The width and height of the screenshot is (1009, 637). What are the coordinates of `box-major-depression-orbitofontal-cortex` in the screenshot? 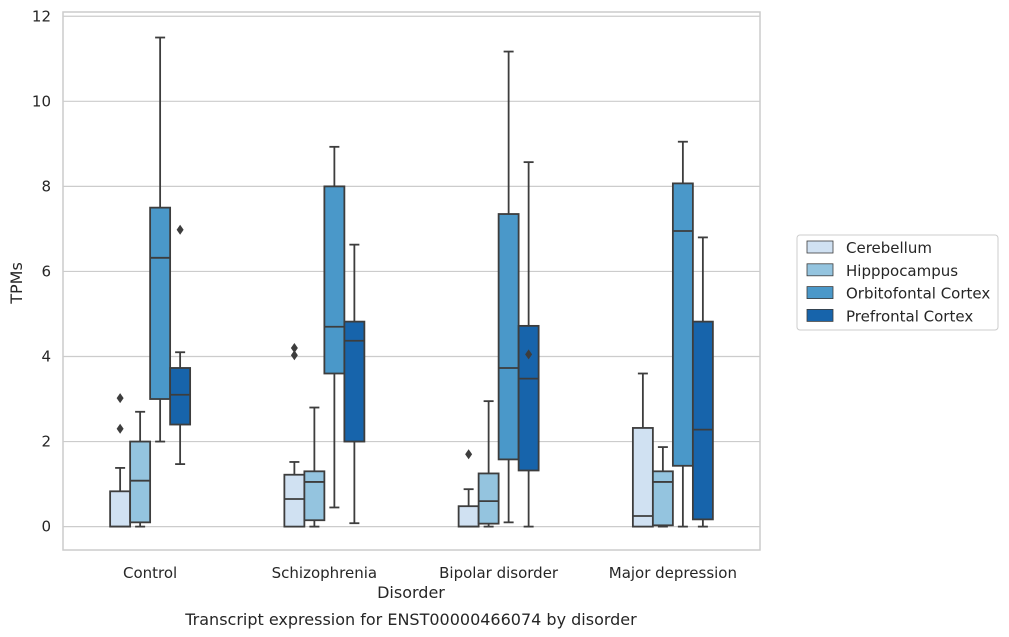 It's located at (682, 334).